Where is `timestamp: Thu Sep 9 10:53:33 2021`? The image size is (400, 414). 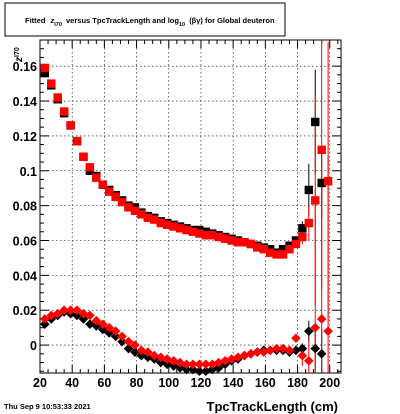 timestamp: Thu Sep 9 10:53:33 2021 is located at coordinates (47, 406).